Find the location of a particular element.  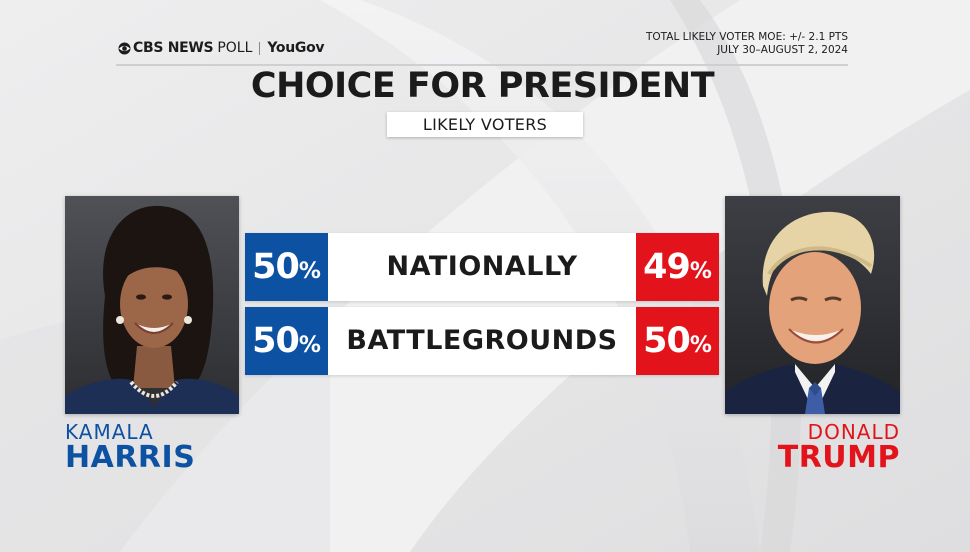

harris-name: KAMALA HARRIS is located at coordinates (130, 447).